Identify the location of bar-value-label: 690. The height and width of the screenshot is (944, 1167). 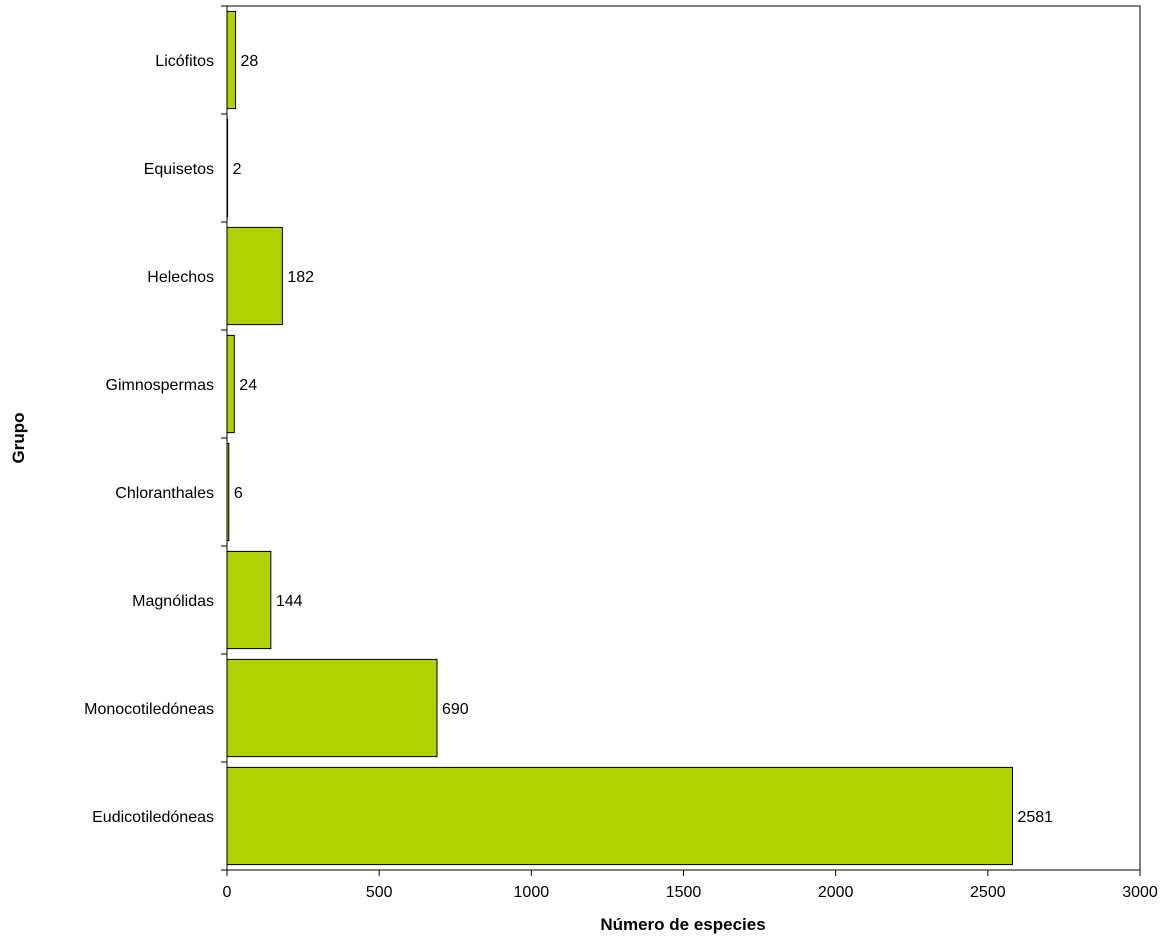
(455, 709).